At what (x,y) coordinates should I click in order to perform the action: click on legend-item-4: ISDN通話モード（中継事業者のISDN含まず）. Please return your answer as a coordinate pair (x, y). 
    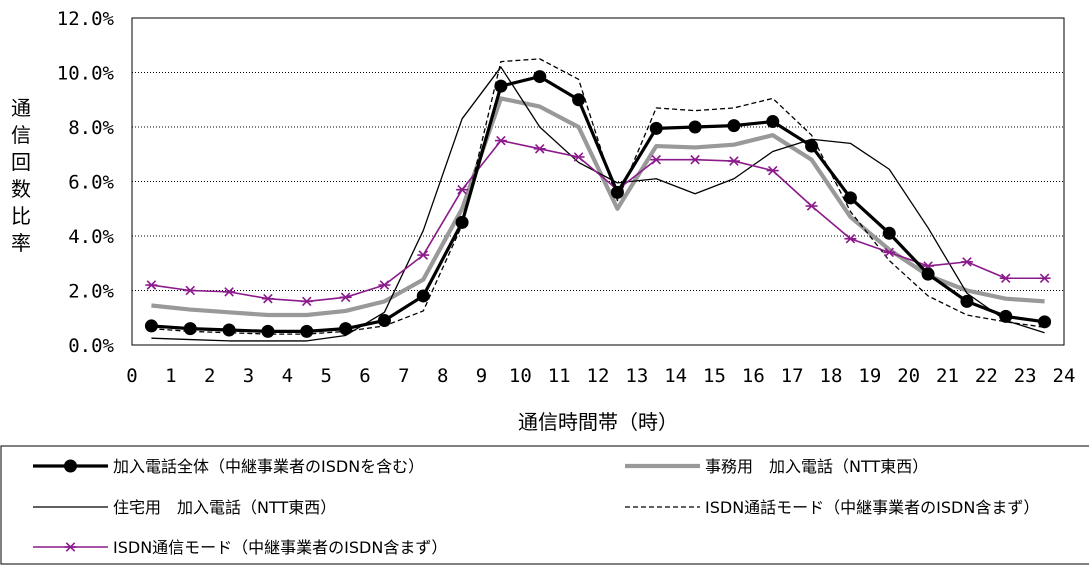
    Looking at the image, I should click on (832, 507).